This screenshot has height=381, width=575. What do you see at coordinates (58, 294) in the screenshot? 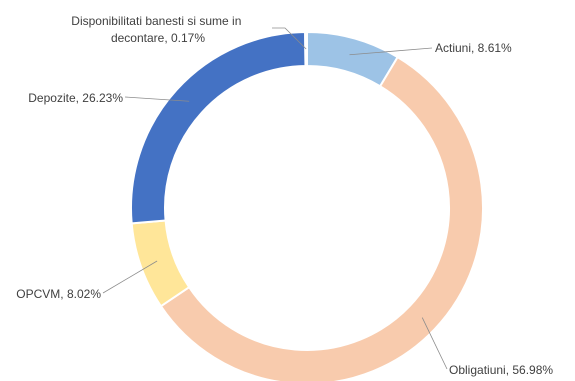
I see `label-opcvm: OPCVM, 8.02%` at bounding box center [58, 294].